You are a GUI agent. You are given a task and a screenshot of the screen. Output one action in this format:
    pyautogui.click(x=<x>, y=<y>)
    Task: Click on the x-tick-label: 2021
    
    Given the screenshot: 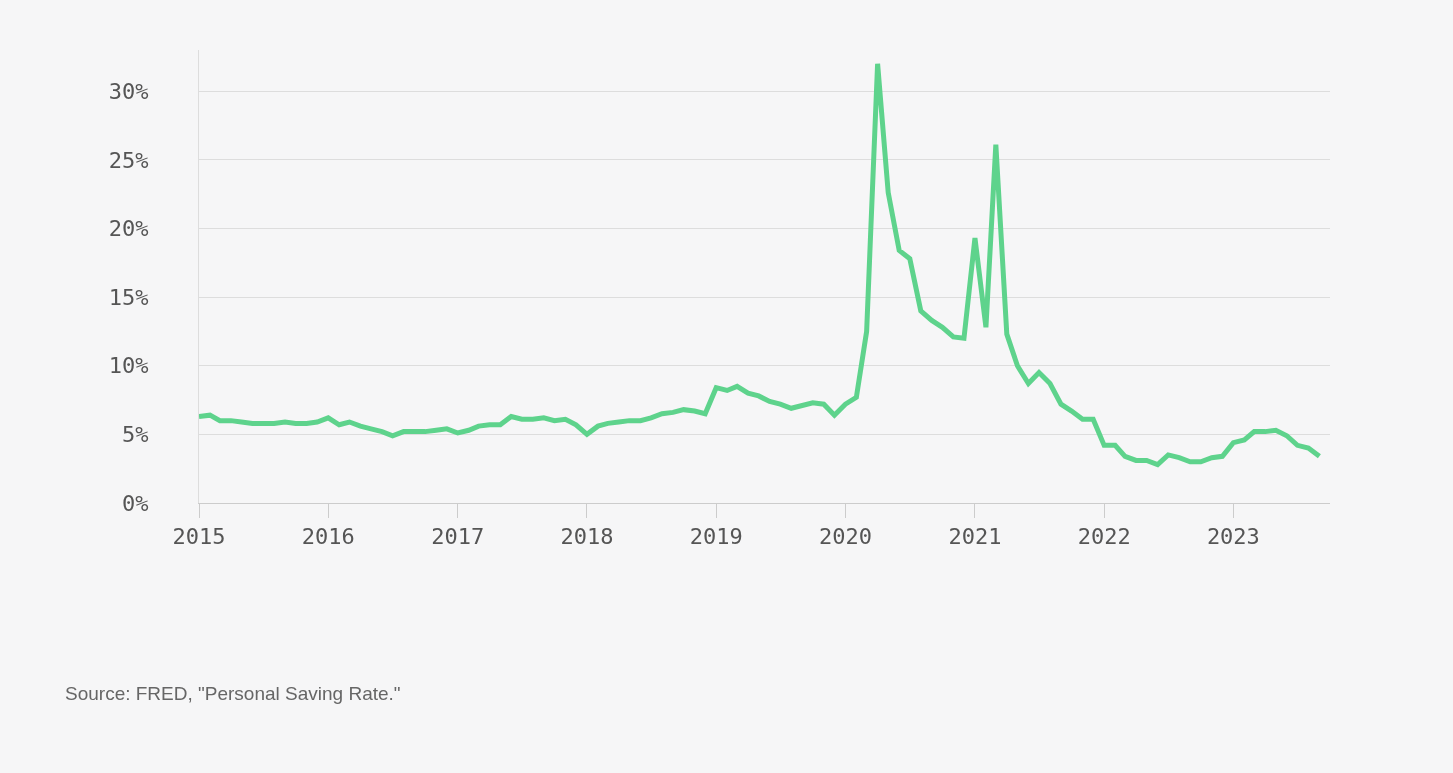 What is the action you would take?
    pyautogui.click(x=975, y=537)
    